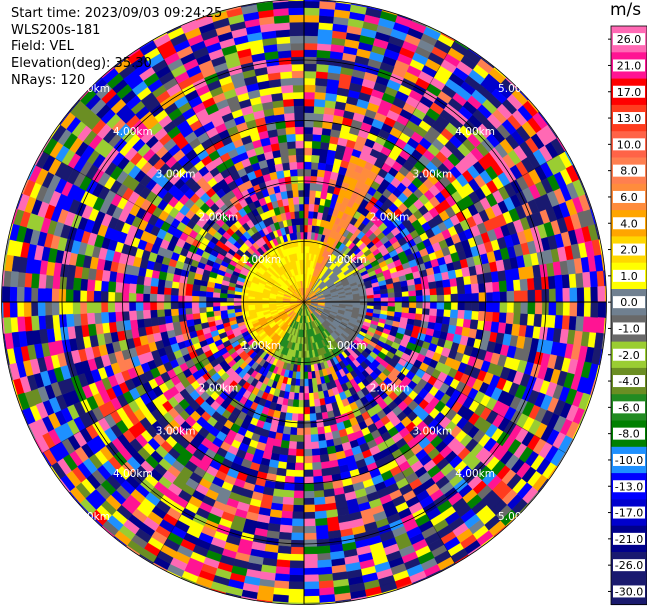 The height and width of the screenshot is (607, 647). What do you see at coordinates (625, 10) in the screenshot?
I see `colorbar-title: m/s` at bounding box center [625, 10].